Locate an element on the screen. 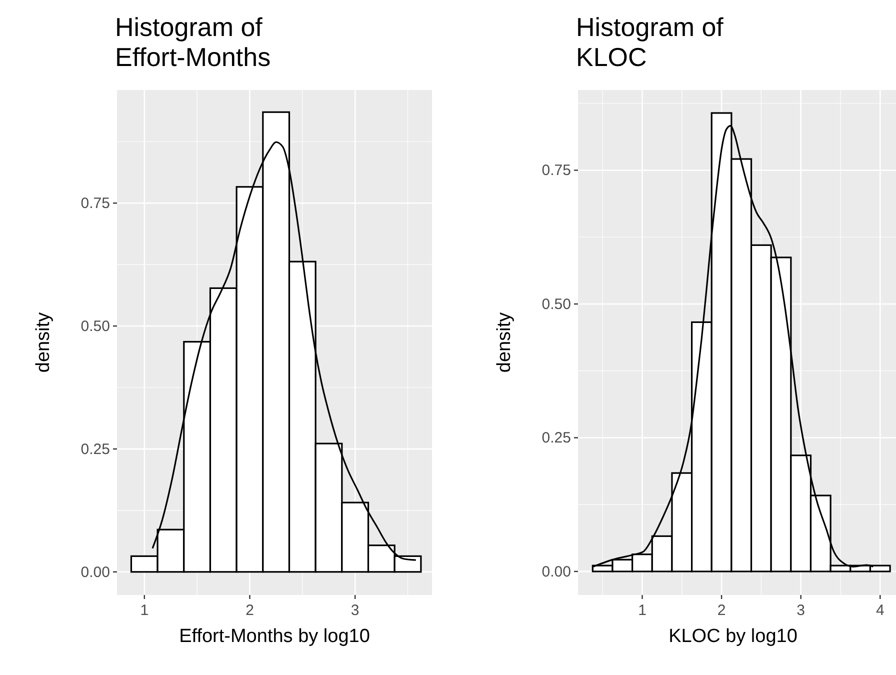 This screenshot has width=896, height=675. x-tick-label: 4 is located at coordinates (880, 610).